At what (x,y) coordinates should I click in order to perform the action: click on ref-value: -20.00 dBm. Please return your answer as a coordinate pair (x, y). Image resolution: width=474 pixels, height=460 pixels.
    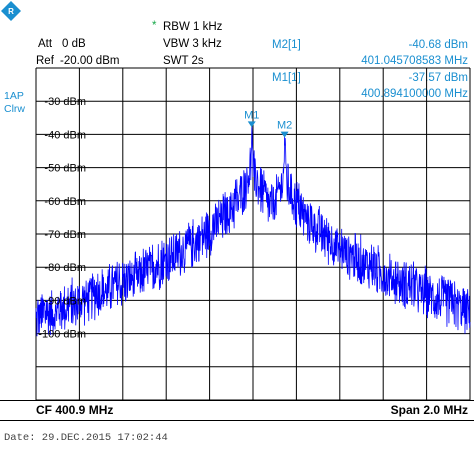
    Looking at the image, I should click on (90, 61).